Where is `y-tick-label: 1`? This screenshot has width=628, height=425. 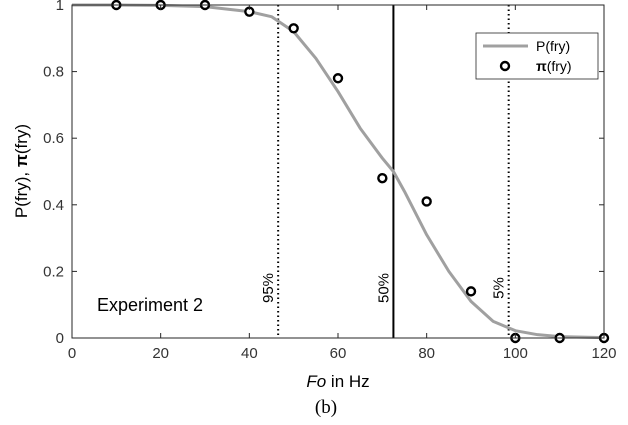
y-tick-label: 1 is located at coordinates (60, 7).